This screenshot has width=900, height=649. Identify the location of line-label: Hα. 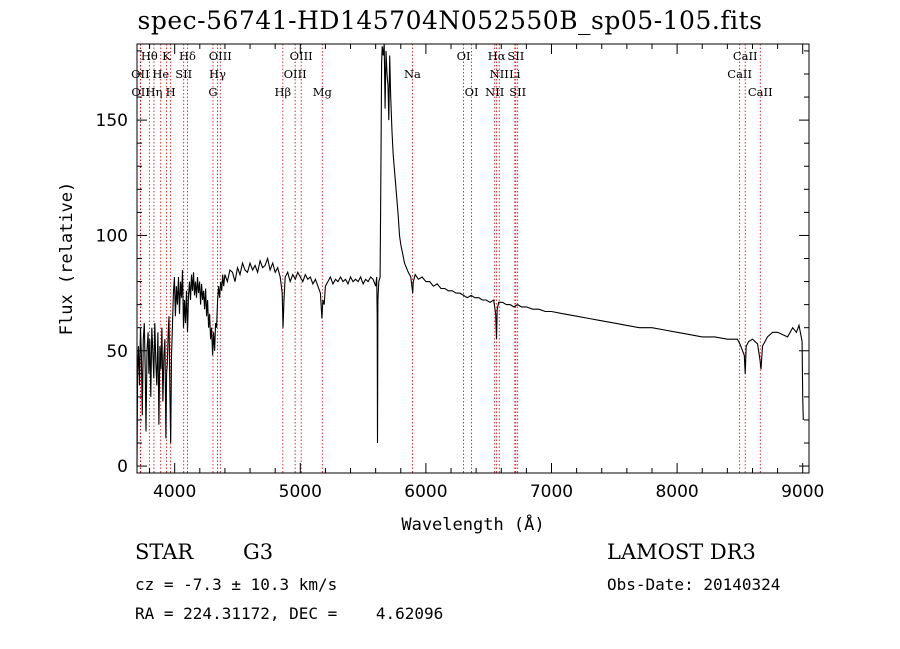
(497, 56).